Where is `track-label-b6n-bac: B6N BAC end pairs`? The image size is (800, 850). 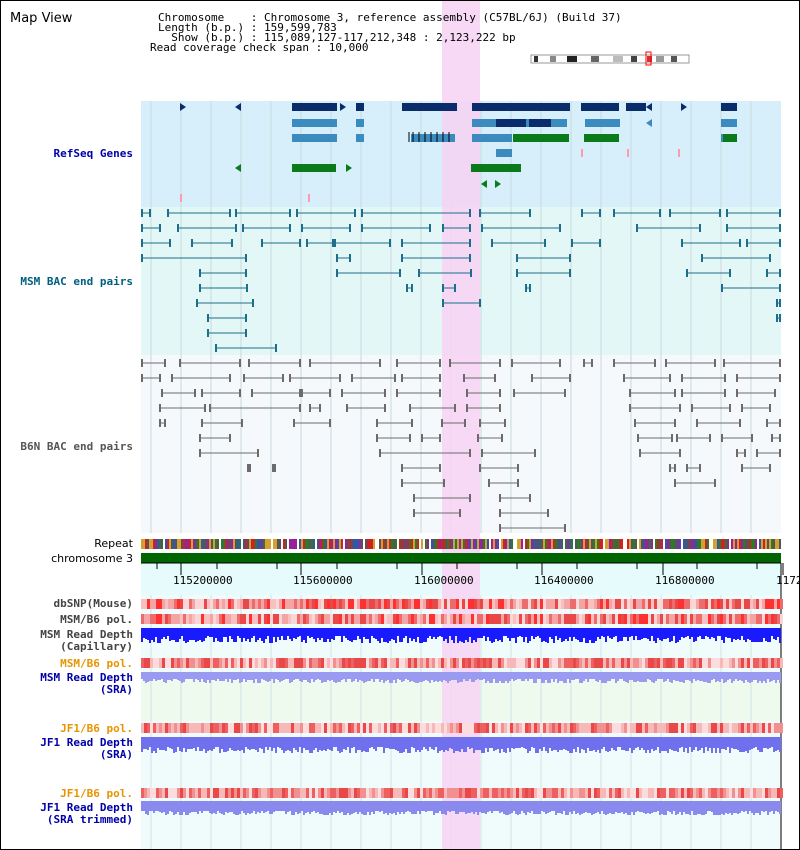
track-label-b6n-bac: B6N BAC end pairs is located at coordinates (76, 446).